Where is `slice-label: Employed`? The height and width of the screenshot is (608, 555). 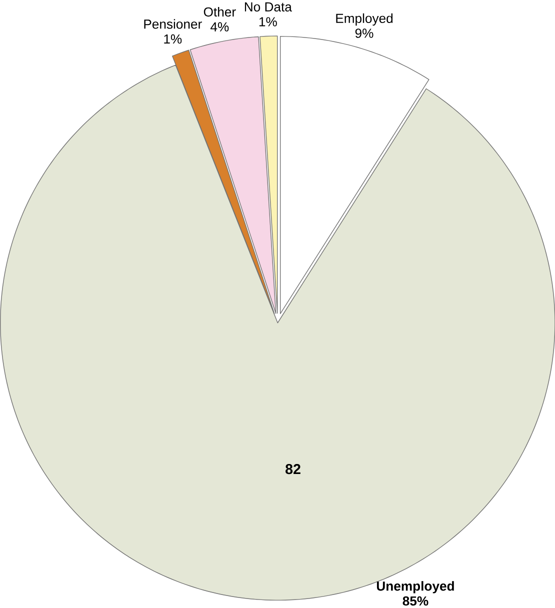 slice-label: Employed is located at coordinates (364, 19).